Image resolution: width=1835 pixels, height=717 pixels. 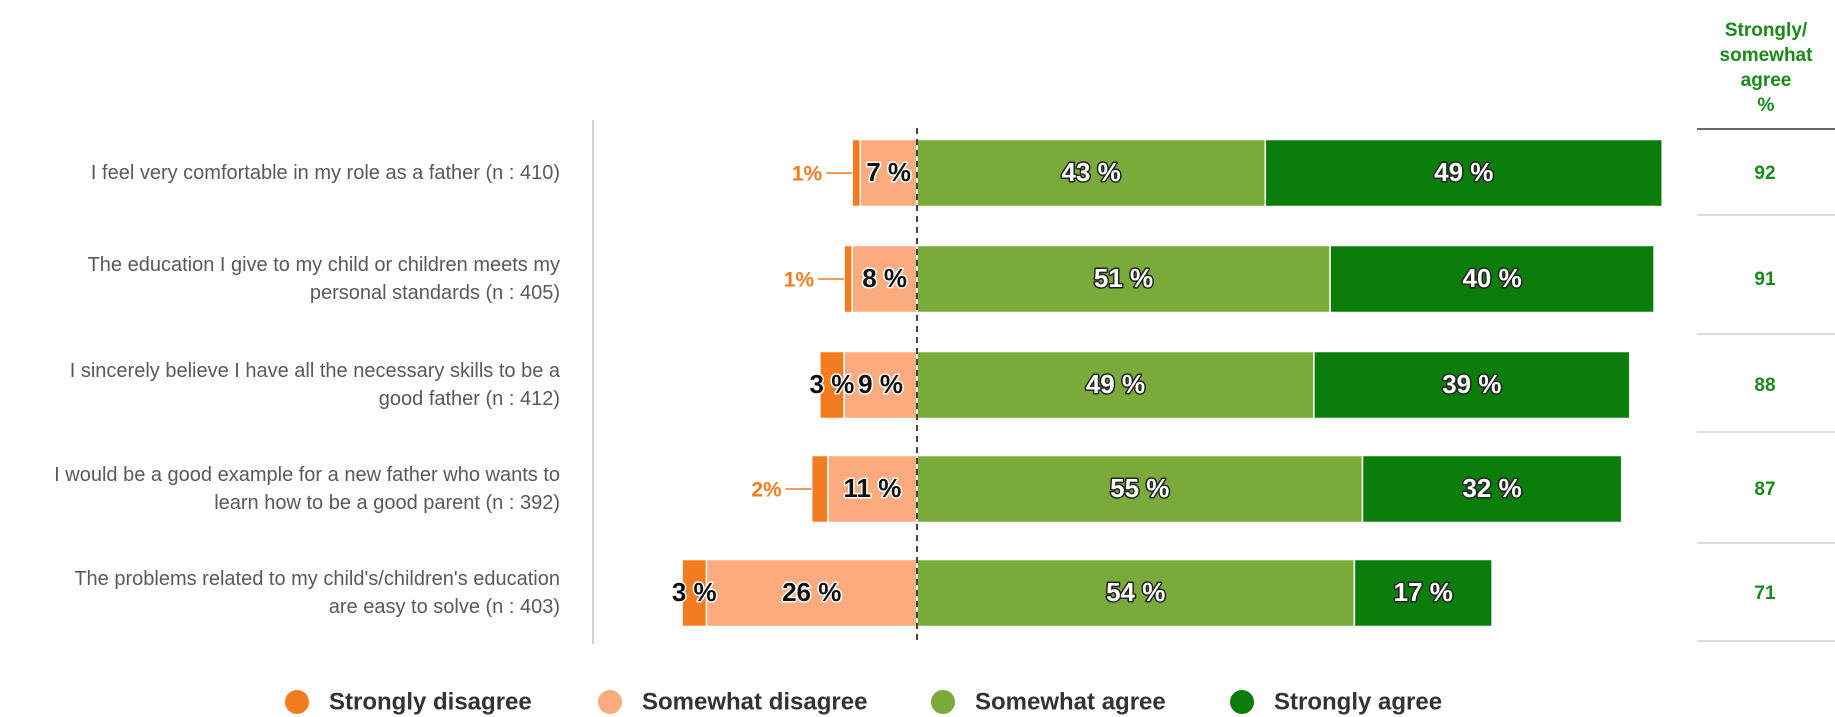 I want to click on legend-label: Strongly agree, so click(x=1358, y=701).